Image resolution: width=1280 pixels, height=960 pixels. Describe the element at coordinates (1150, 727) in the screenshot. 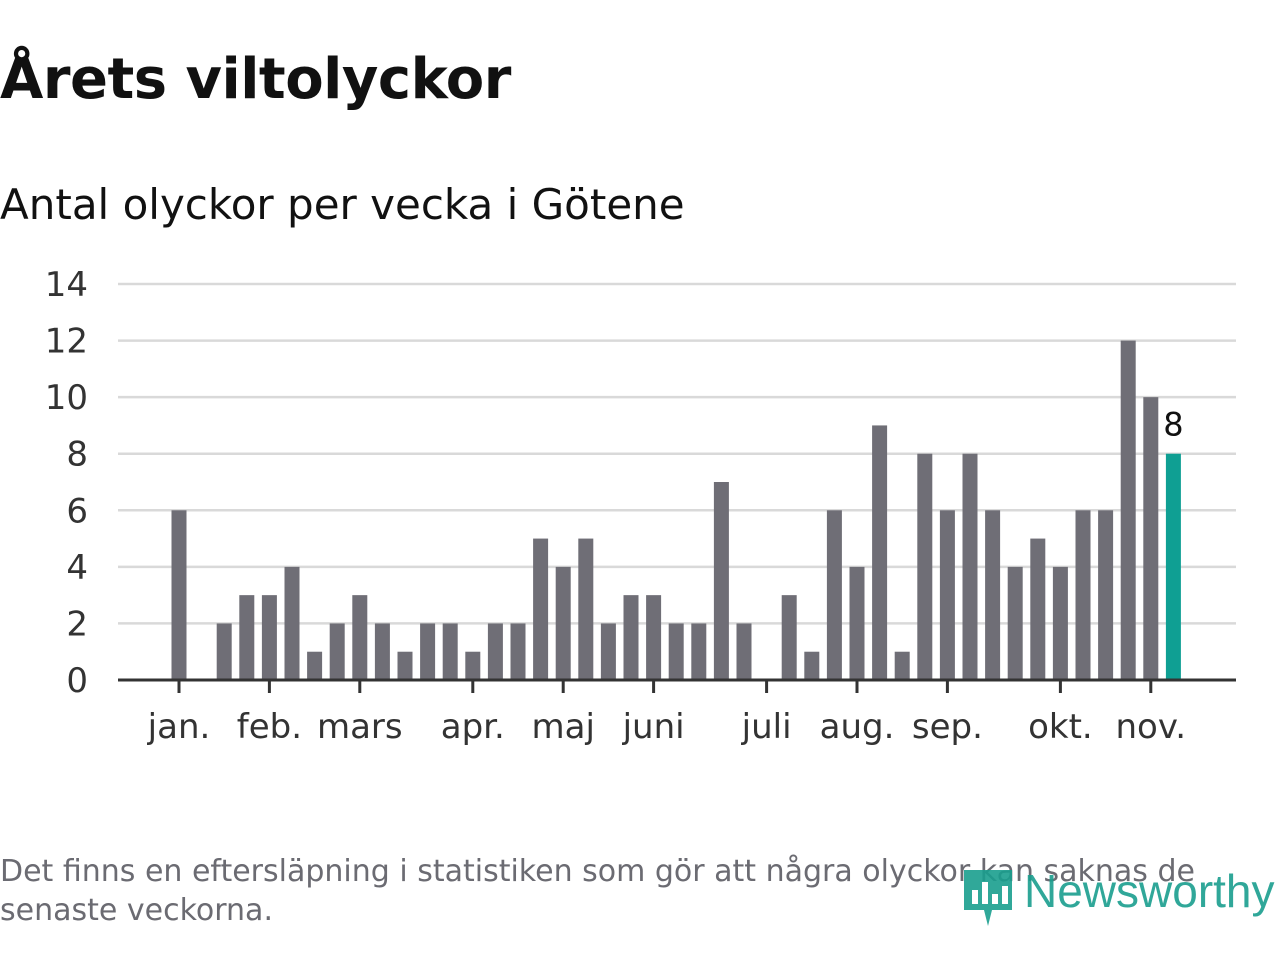

I see `x-tick-label: nov.` at that location.